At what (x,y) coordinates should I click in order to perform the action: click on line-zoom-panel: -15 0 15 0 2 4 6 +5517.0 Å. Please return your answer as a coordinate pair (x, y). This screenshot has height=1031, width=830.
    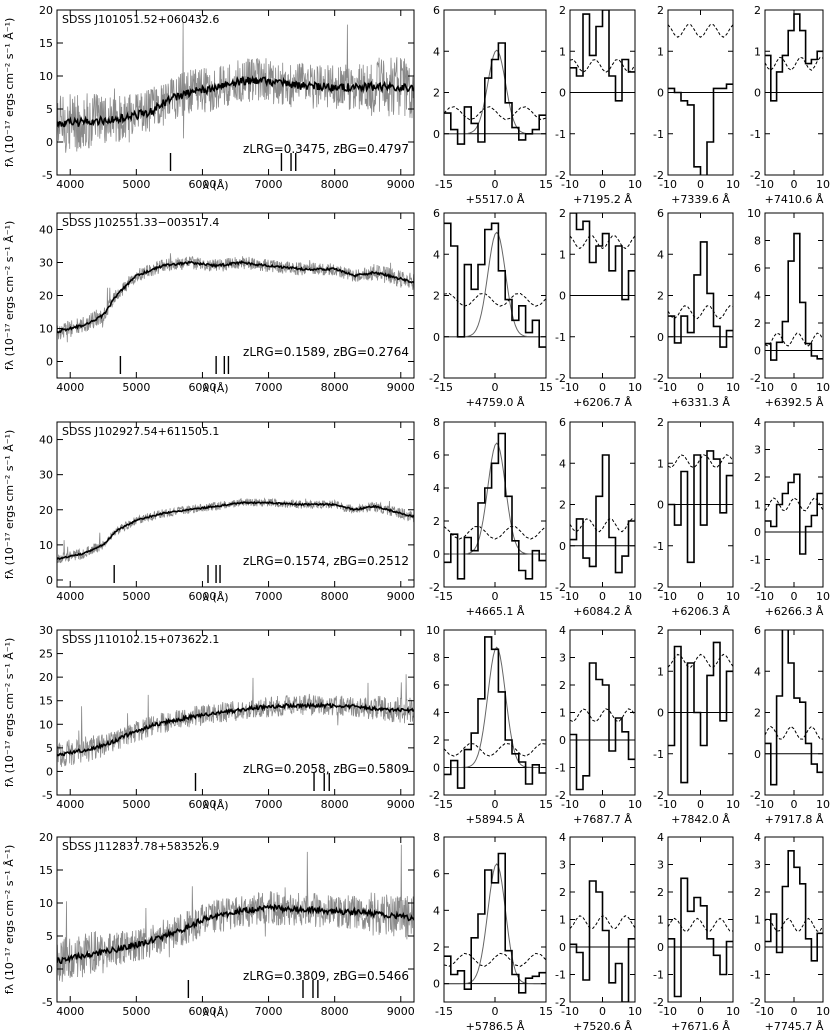
    Looking at the image, I should click on (493, 105).